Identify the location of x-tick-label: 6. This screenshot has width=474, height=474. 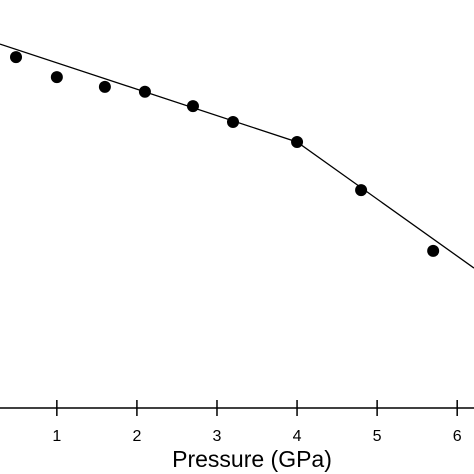
(457, 436).